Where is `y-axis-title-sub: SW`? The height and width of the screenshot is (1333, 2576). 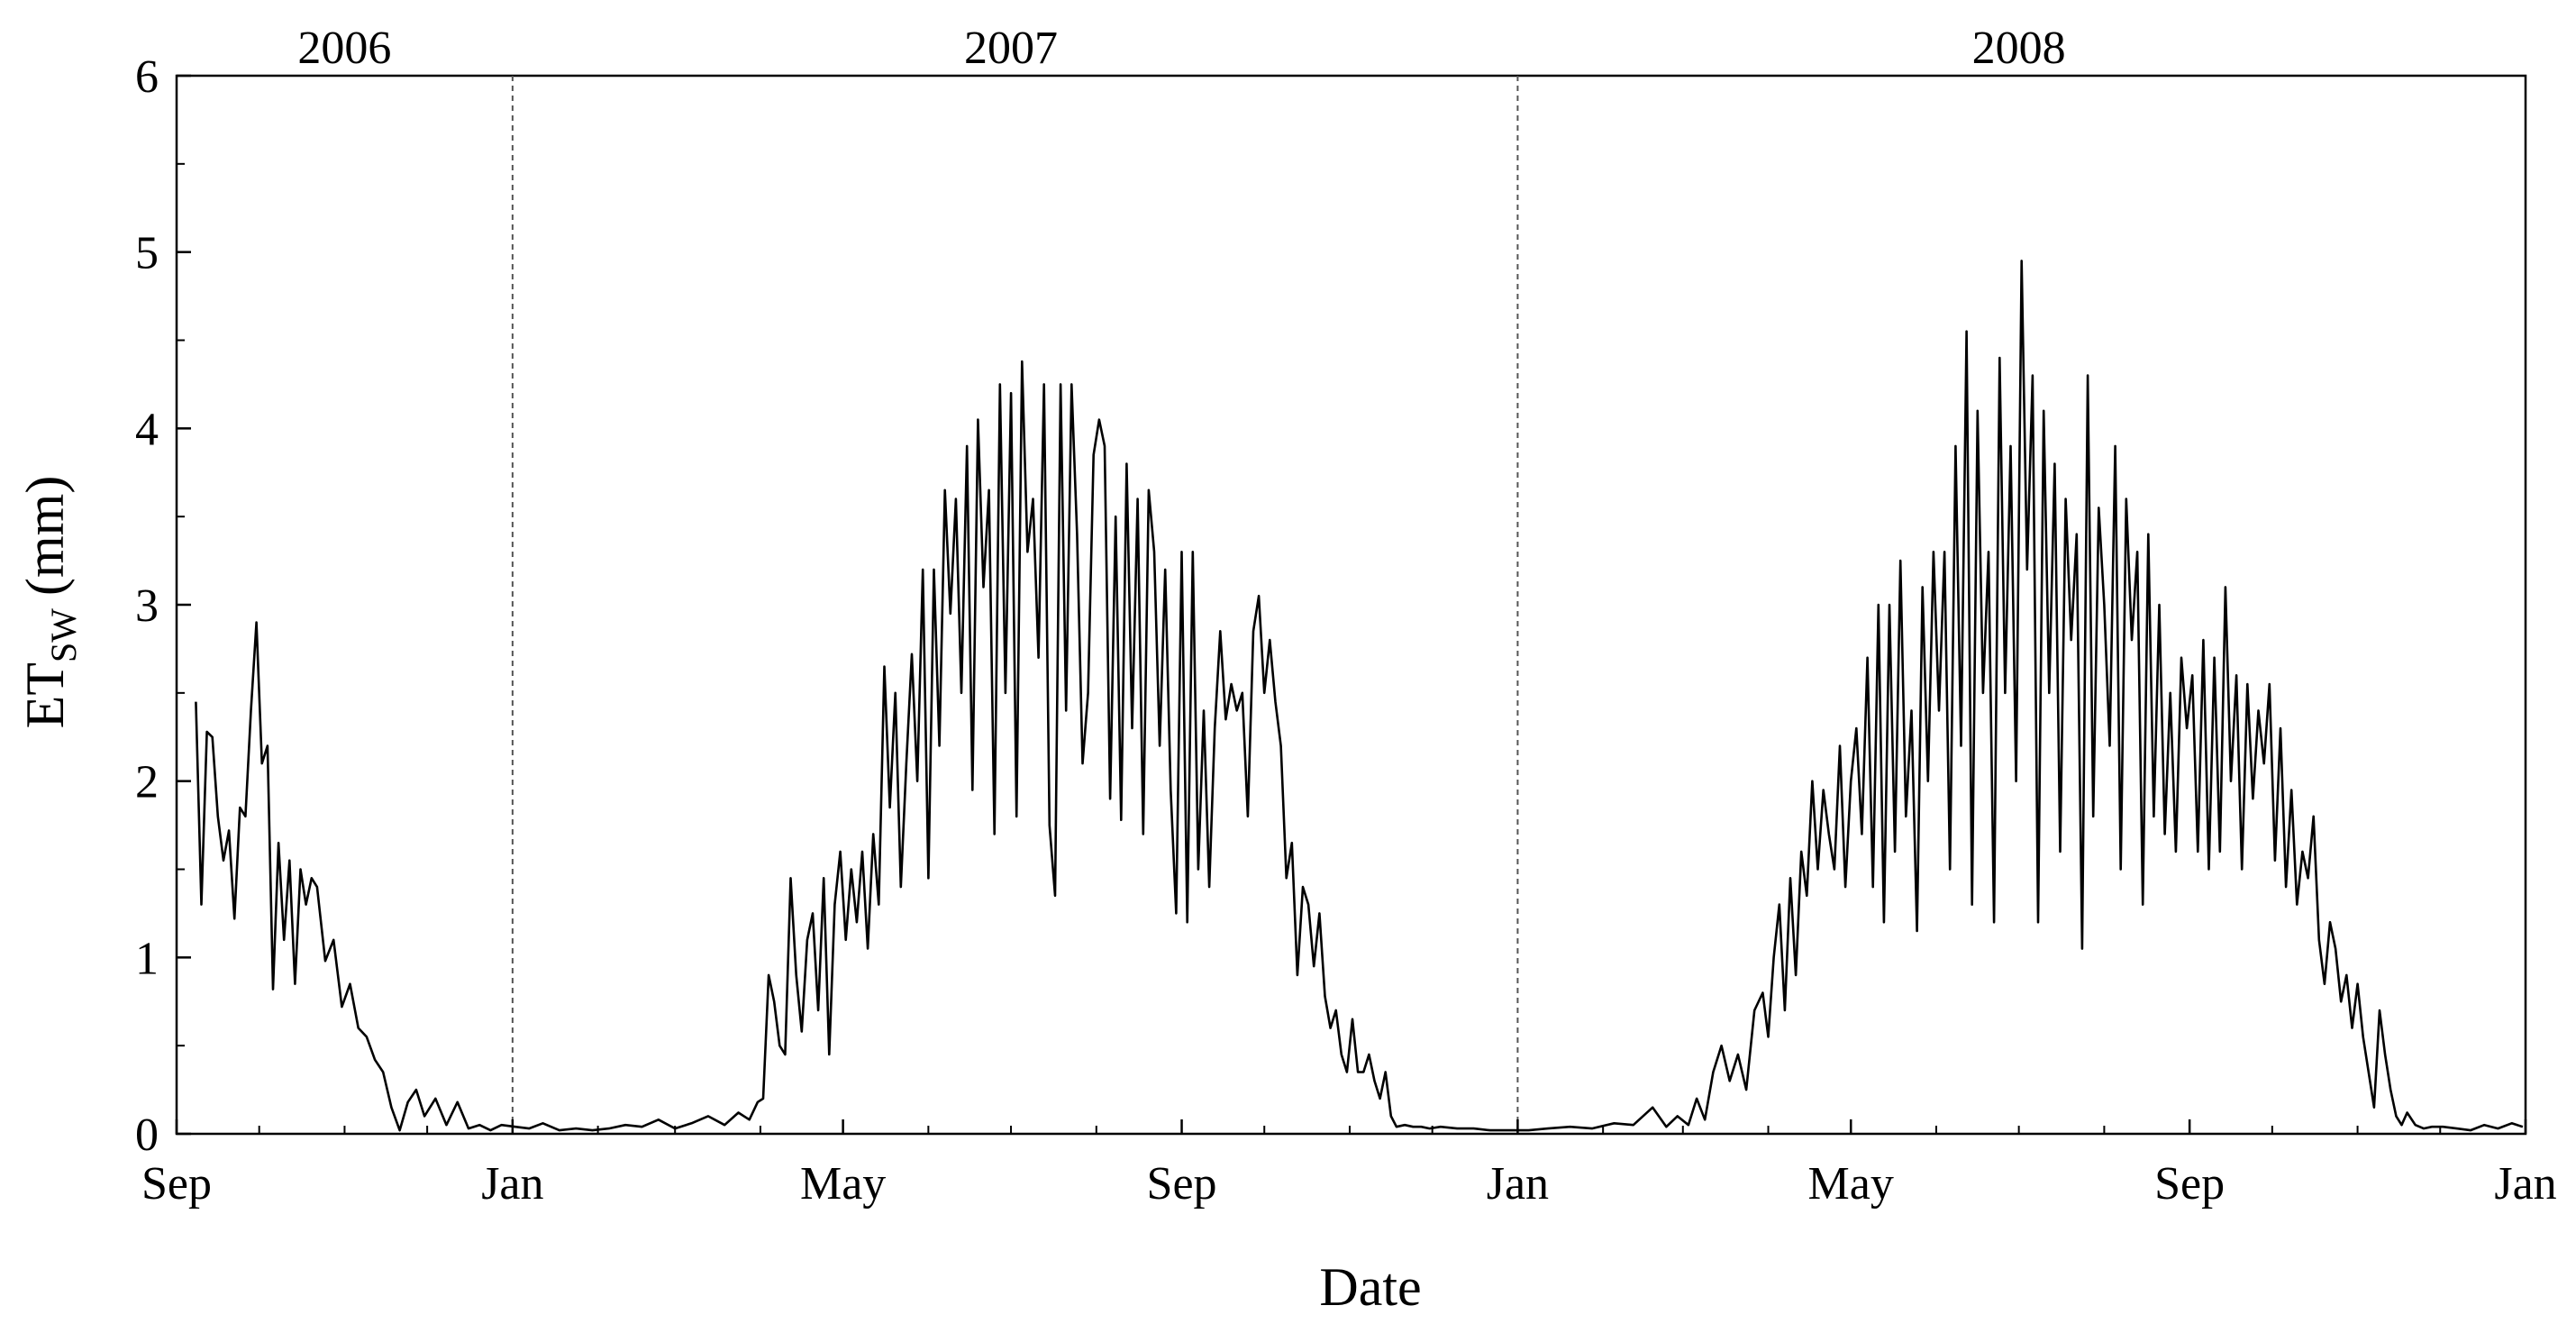 y-axis-title-sub: SW is located at coordinates (63, 635).